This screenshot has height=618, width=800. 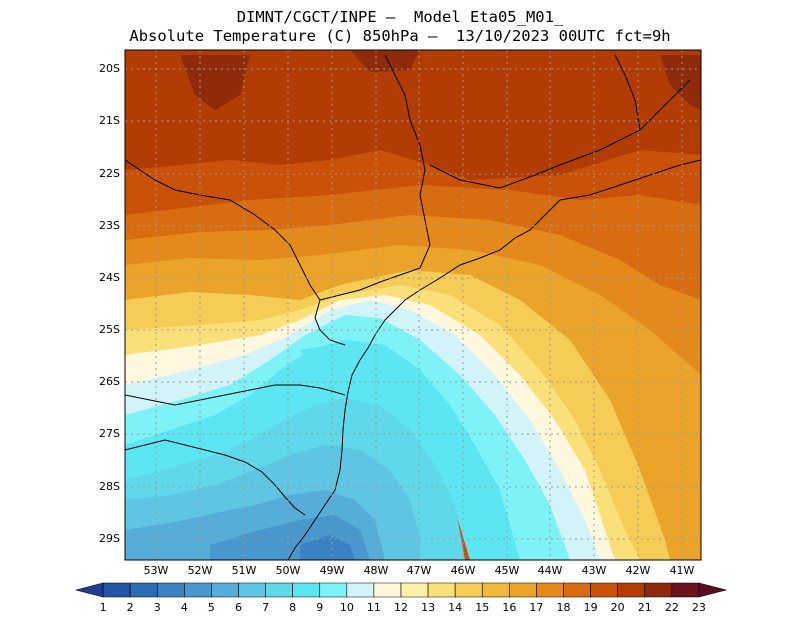 I want to click on colorbar-label: 23, so click(x=699, y=607).